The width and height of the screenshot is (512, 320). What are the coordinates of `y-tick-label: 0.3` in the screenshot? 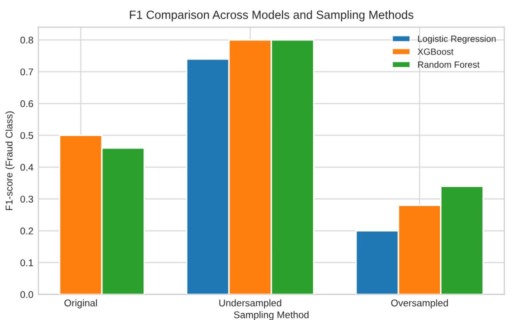 It's located at (27, 199).